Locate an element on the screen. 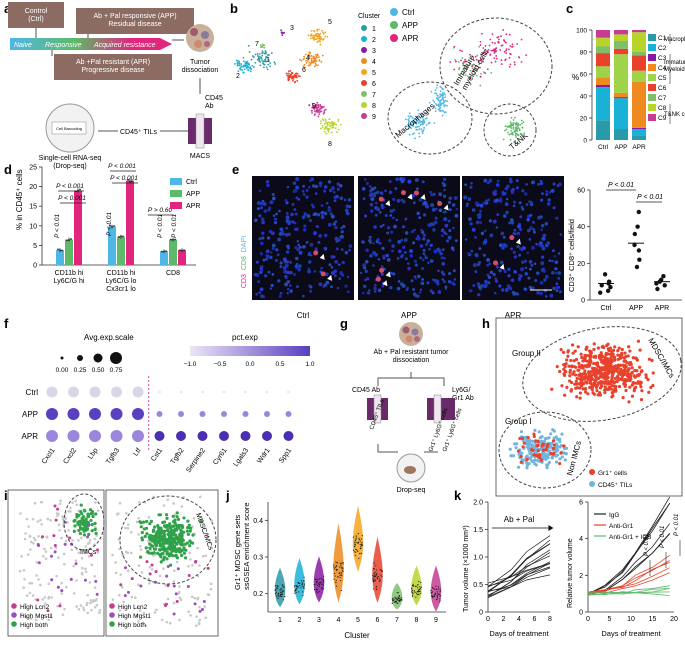 Image resolution: width=685 pixels, height=646 pixels. f-dot-Ltf-APP is located at coordinates (138, 414).